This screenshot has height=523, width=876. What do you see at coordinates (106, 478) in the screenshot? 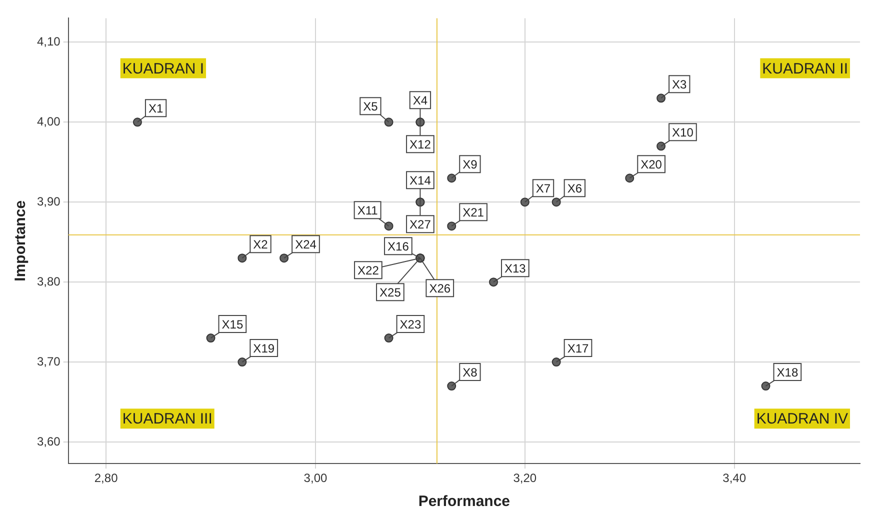
I see `x-tick-label: 2,80` at bounding box center [106, 478].